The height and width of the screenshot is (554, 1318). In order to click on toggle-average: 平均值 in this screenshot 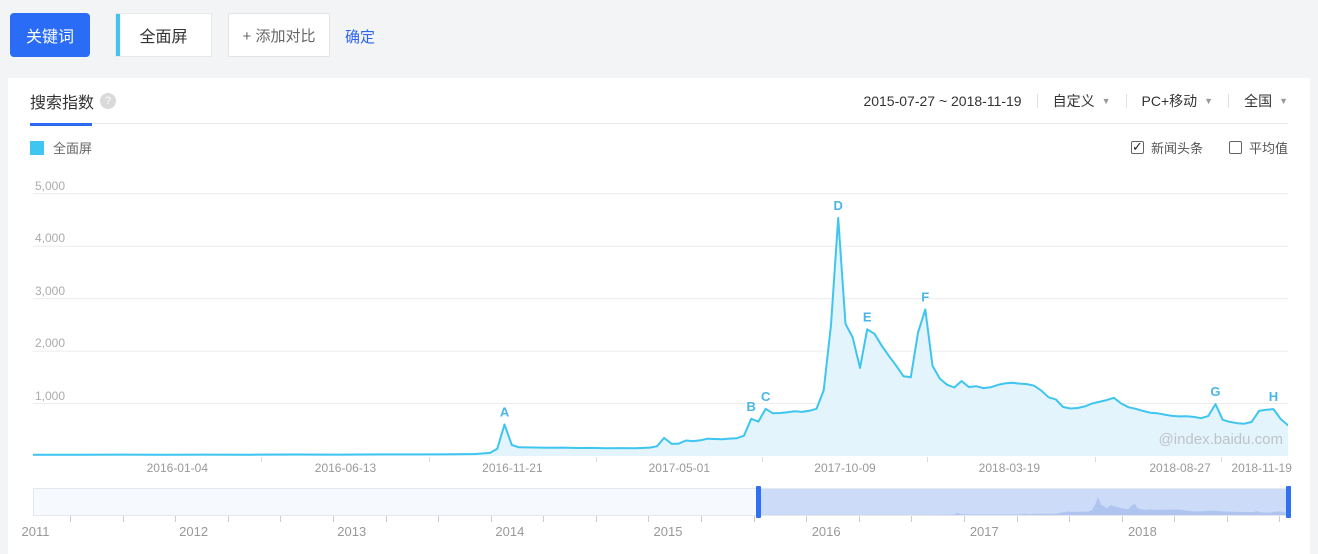, I will do `click(1258, 147)`.